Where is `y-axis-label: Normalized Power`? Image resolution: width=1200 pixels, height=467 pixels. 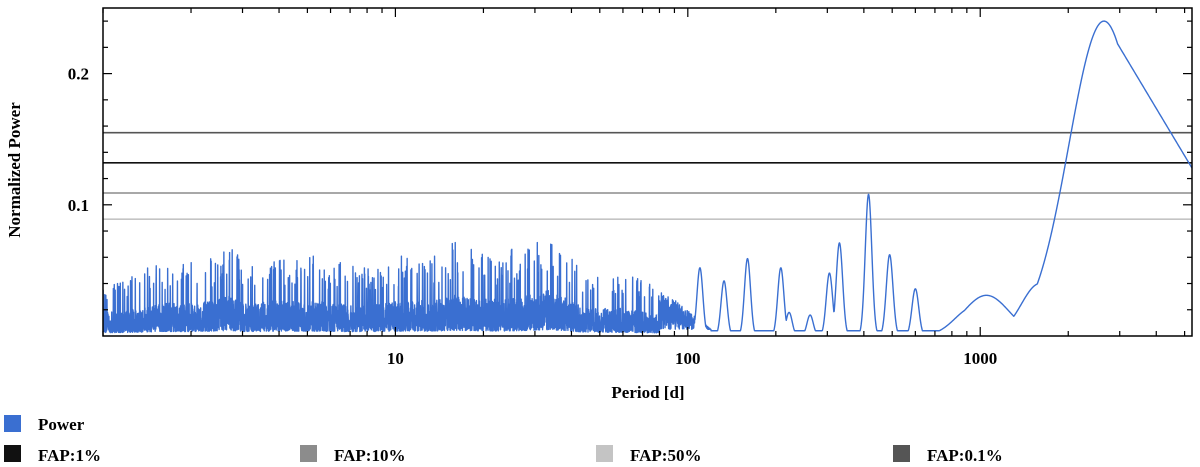 y-axis-label: Normalized Power is located at coordinates (14, 170).